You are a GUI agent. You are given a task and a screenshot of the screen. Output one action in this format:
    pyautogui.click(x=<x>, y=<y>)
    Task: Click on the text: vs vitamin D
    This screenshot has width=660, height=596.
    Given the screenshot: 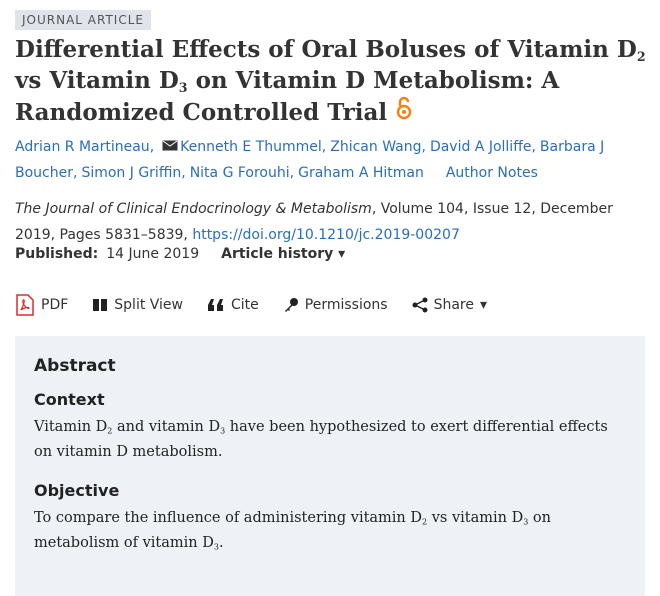 What is the action you would take?
    pyautogui.click(x=475, y=518)
    